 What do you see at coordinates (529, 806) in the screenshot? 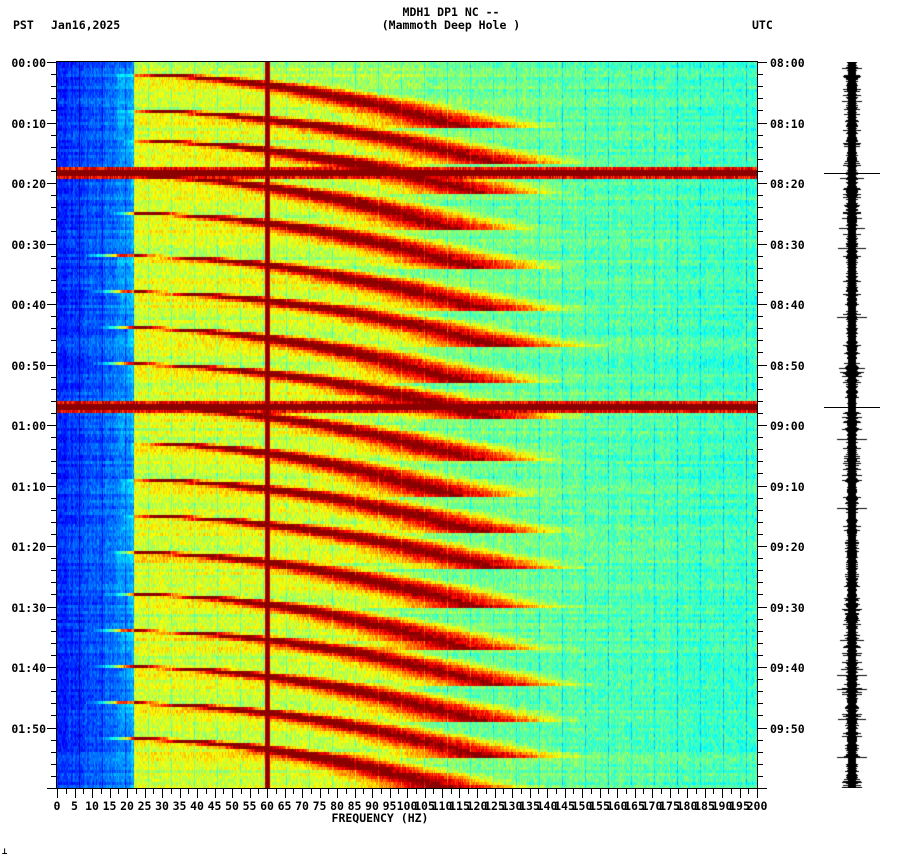
I see `x-axis-label: 135` at bounding box center [529, 806].